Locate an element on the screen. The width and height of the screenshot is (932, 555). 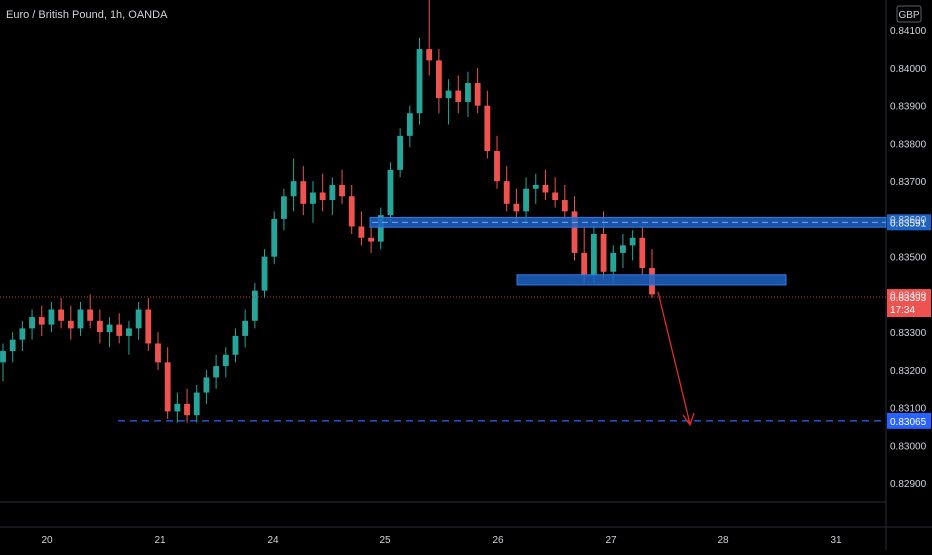
currency-badge is located at coordinates (909, 14).